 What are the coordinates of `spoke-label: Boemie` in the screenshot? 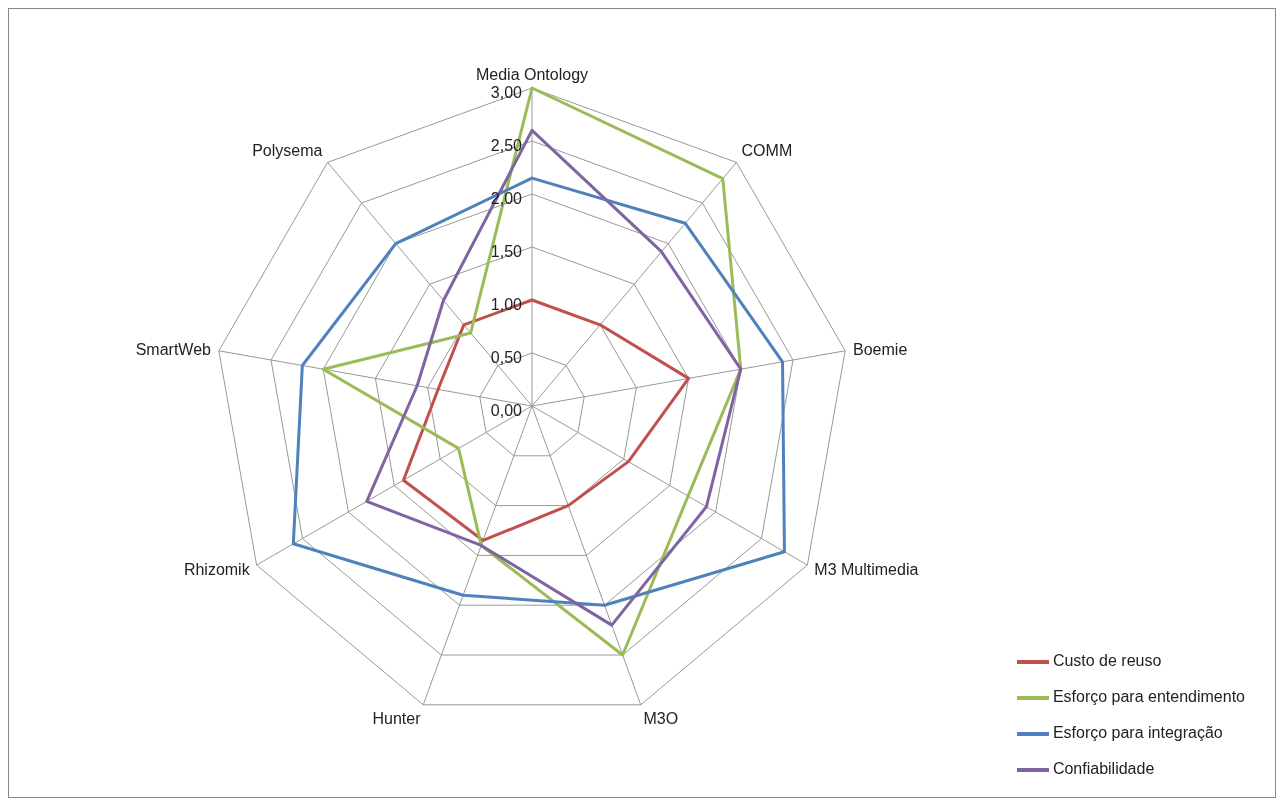 It's located at (880, 350).